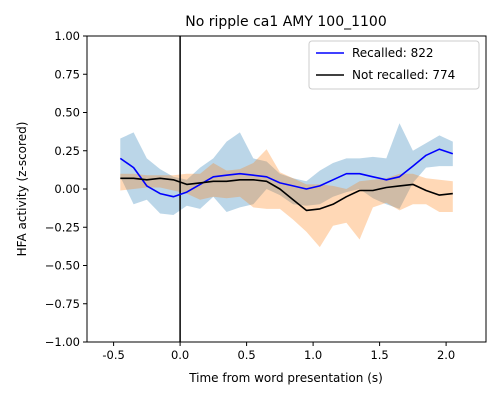  I want to click on x-tick-label: 1.5, so click(379, 355).